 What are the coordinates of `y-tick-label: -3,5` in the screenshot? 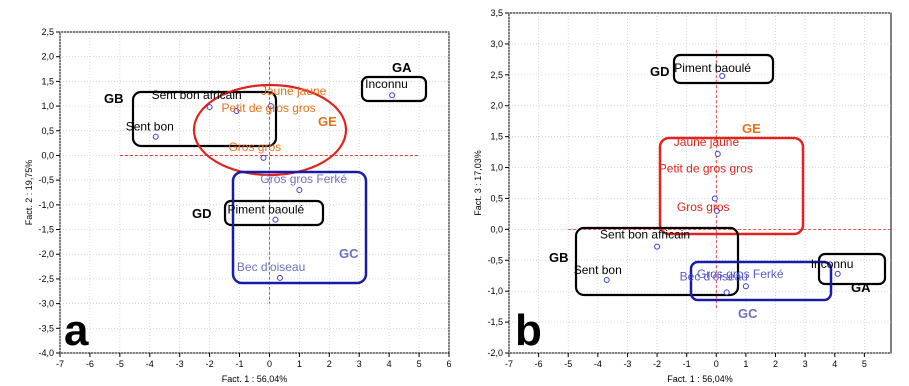 It's located at (46, 328).